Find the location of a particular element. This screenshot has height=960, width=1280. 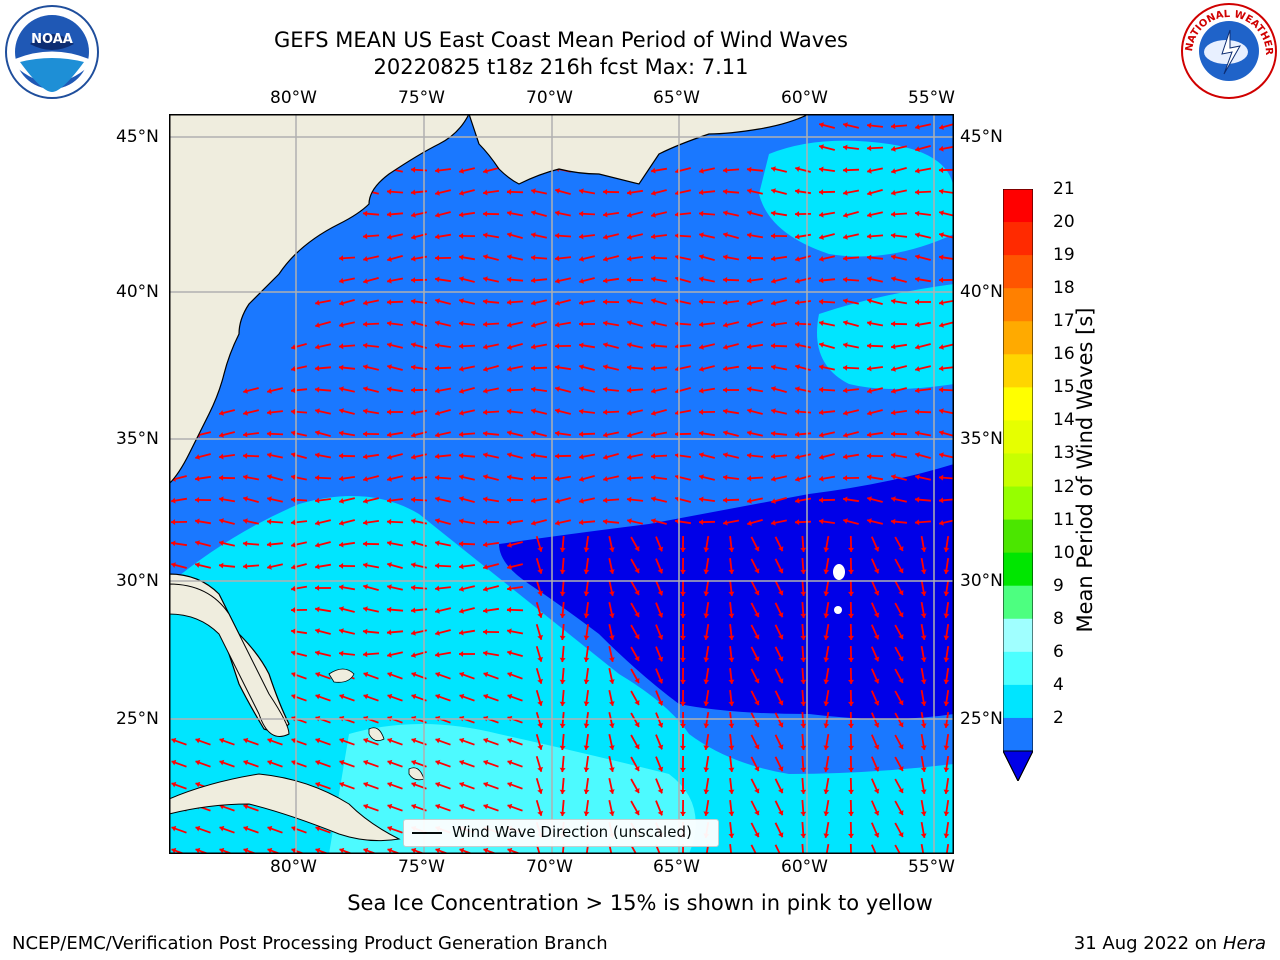

wave-zone-low-east is located at coordinates (726, 591).